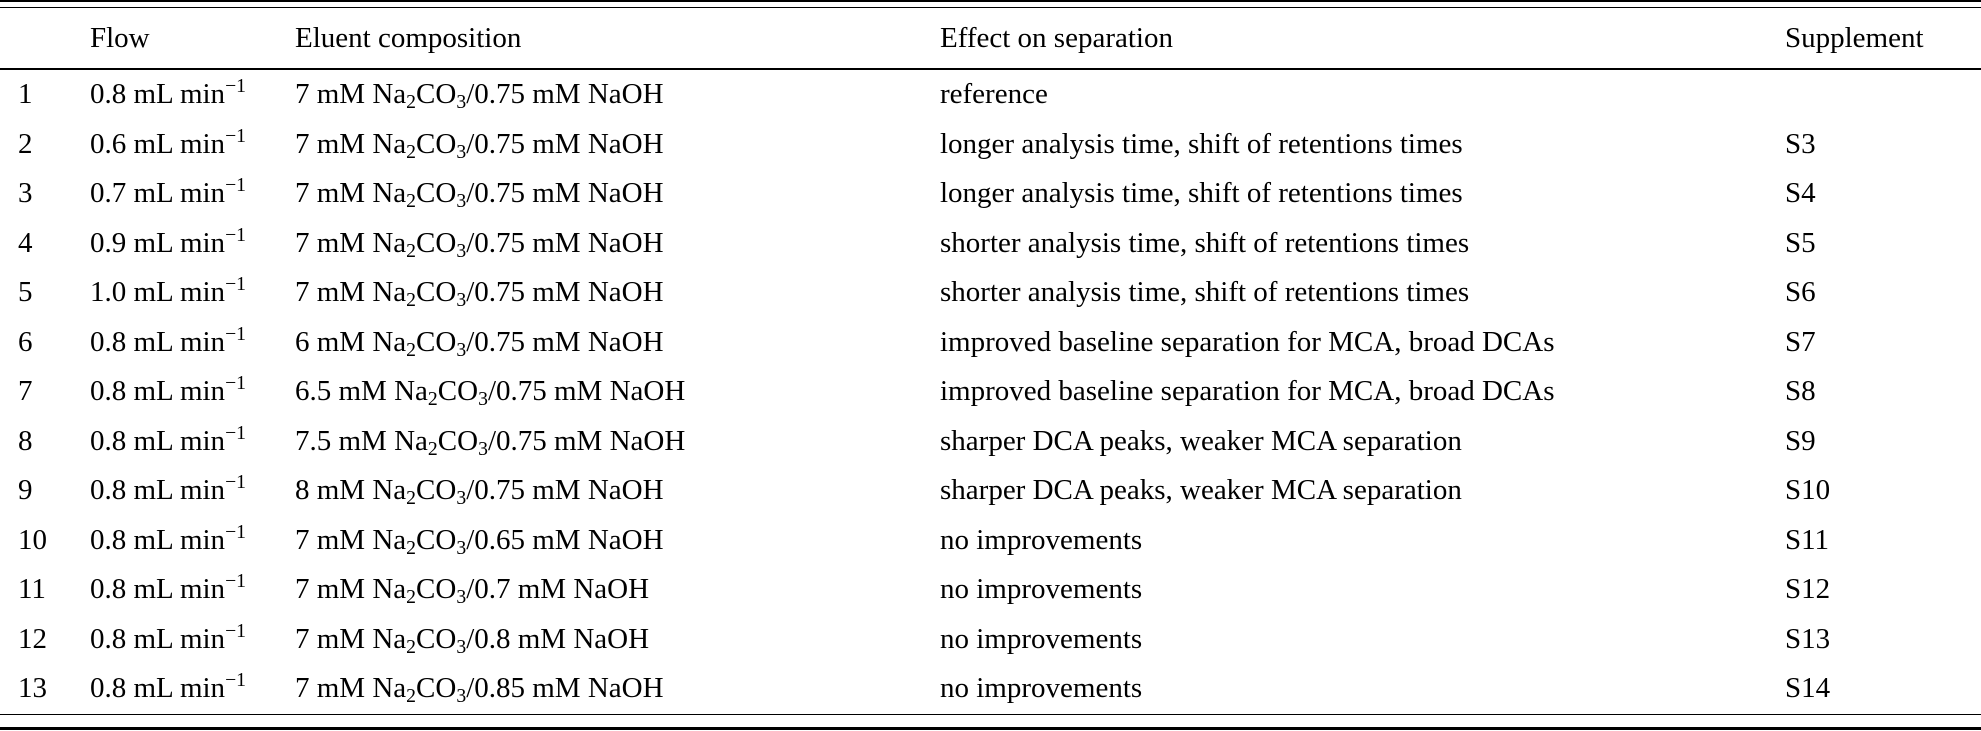  What do you see at coordinates (499, 539) in the screenshot?
I see `naoh-concentration: 0.65` at bounding box center [499, 539].